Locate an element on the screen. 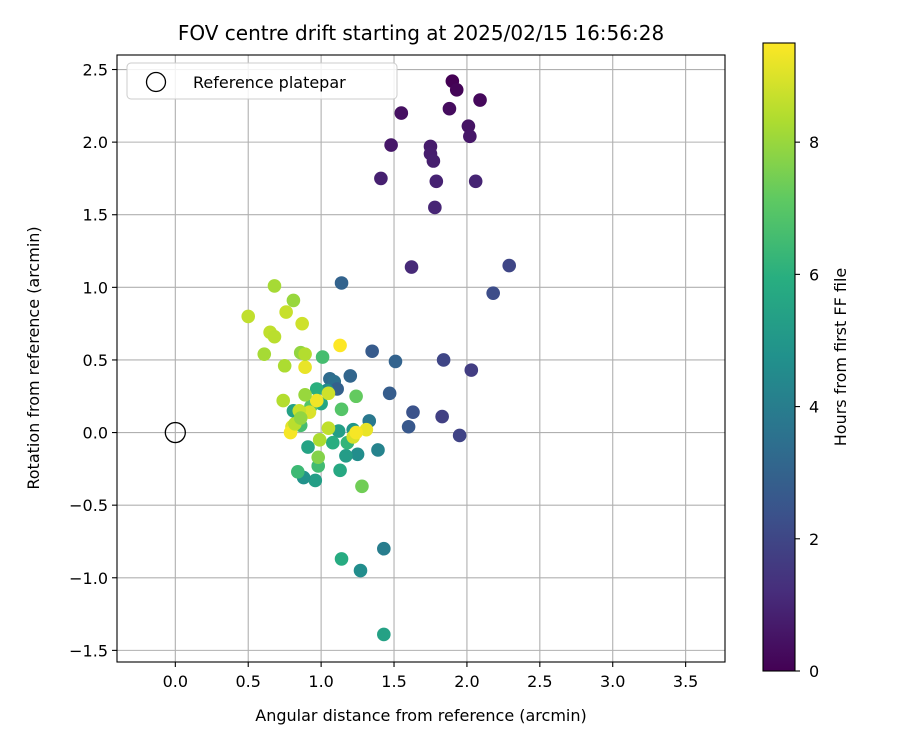  colorbar-tick-label: 6 is located at coordinates (814, 274).